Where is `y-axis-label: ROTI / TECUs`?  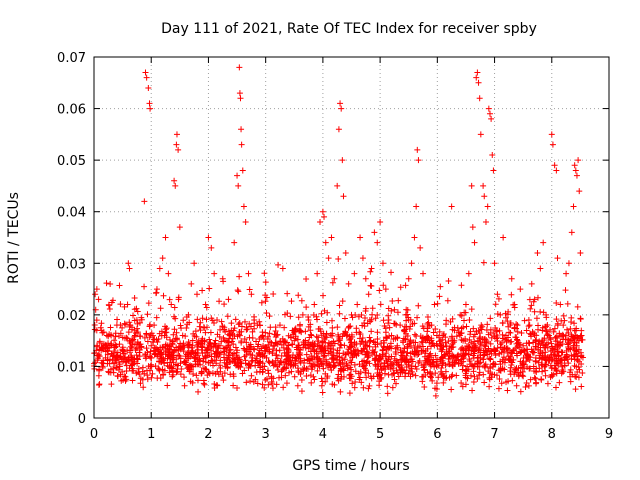
y-axis-label: ROTI / TECUs is located at coordinates (14, 238).